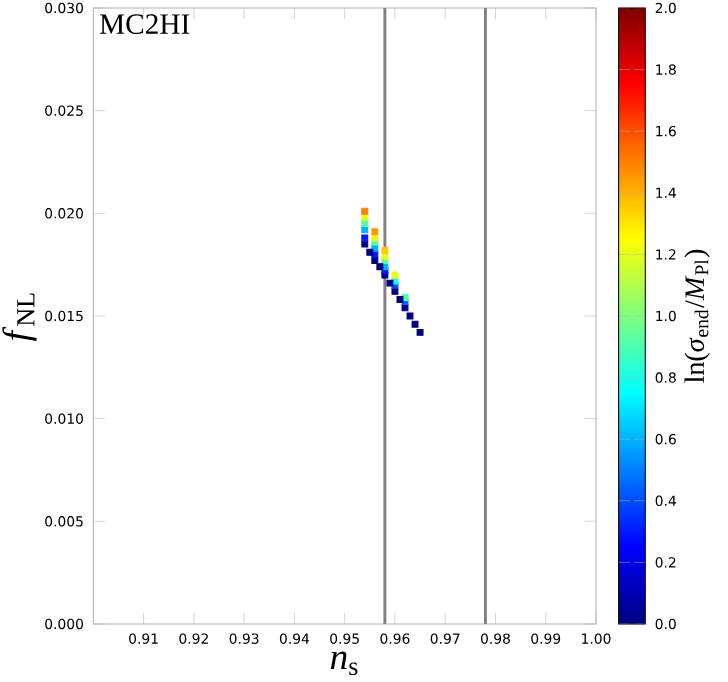 The image size is (728, 682). What do you see at coordinates (144, 24) in the screenshot?
I see `chart-title: MC2HI` at bounding box center [144, 24].